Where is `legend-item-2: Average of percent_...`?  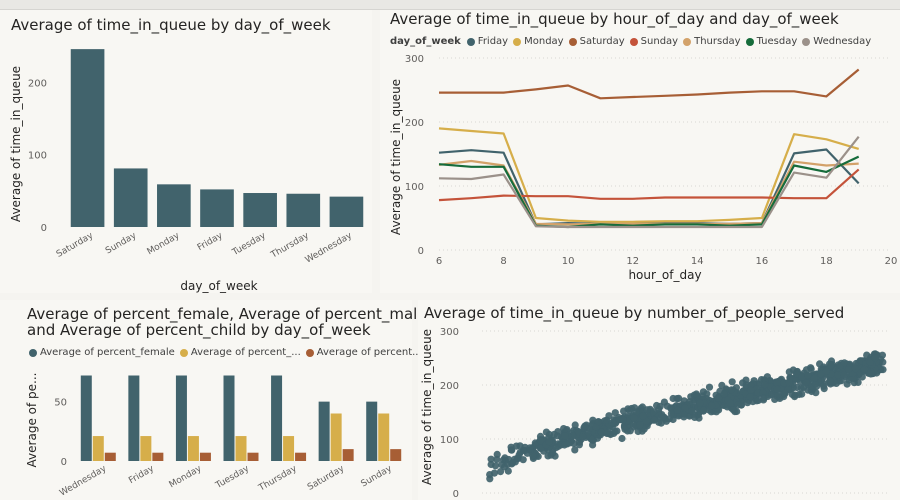 legend-item-2: Average of percent_... is located at coordinates (240, 352).